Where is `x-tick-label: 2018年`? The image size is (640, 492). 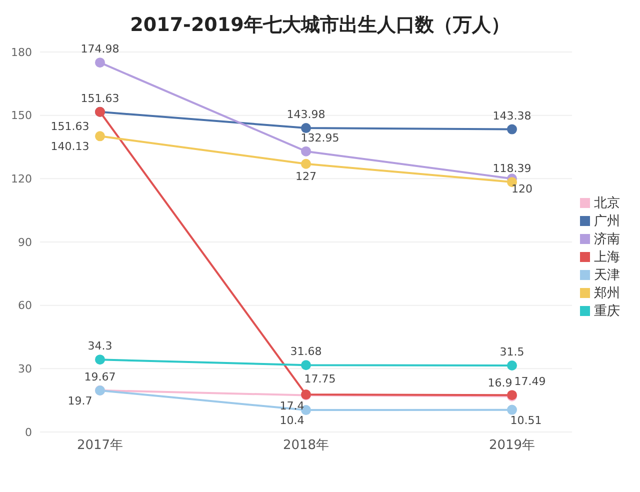 x-tick-label: 2018年 is located at coordinates (306, 446).